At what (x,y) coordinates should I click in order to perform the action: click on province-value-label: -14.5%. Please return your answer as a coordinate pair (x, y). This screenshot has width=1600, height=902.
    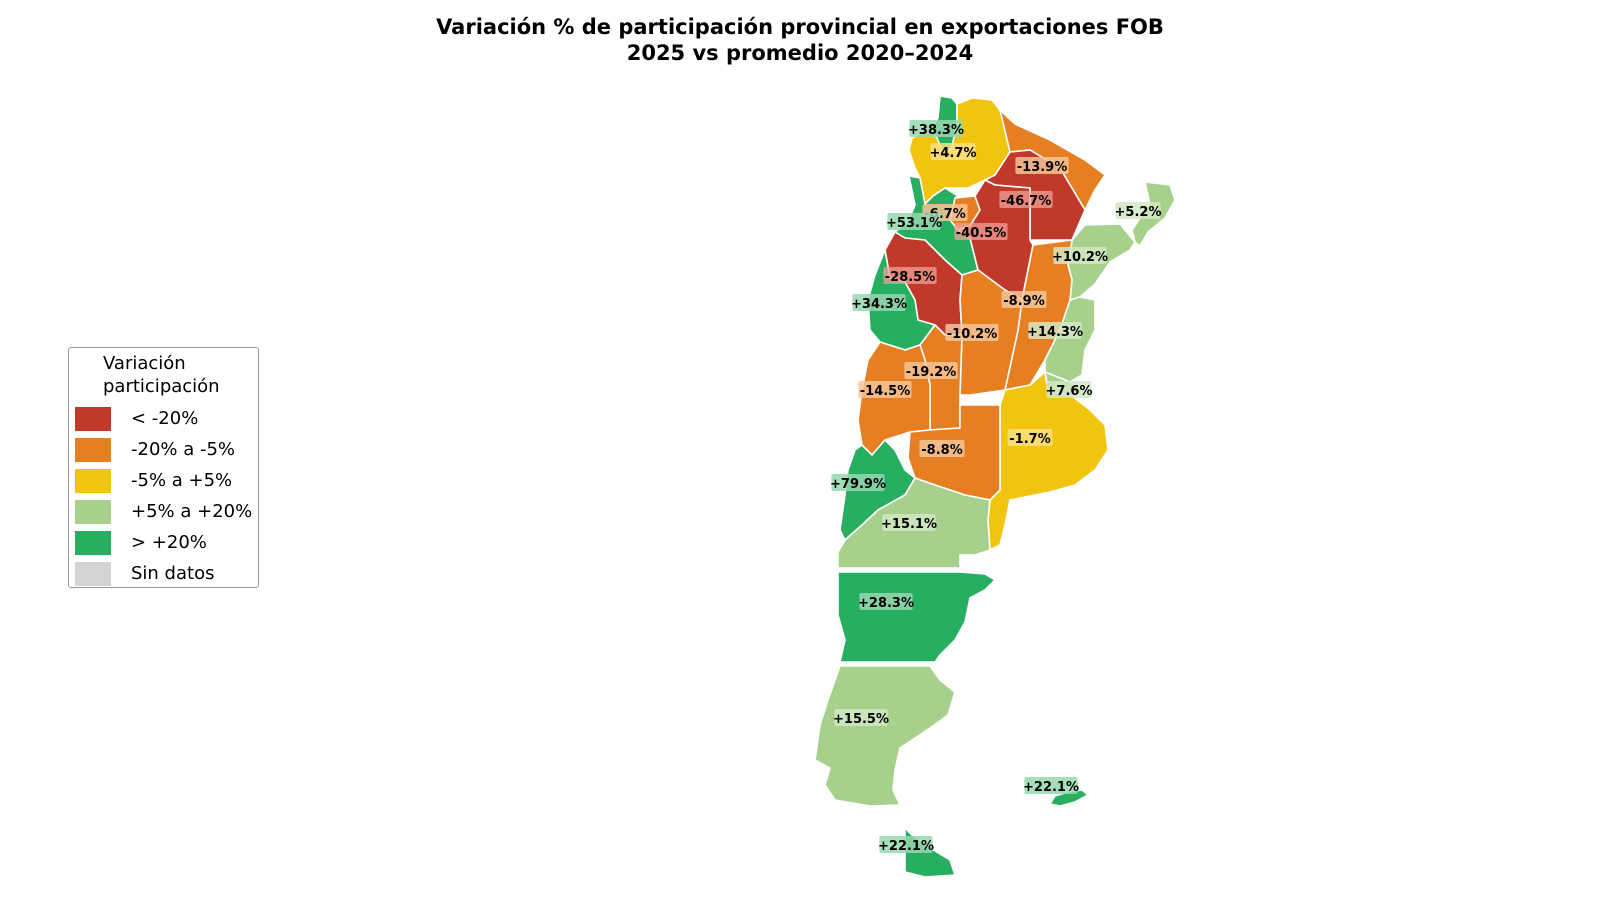
    Looking at the image, I should click on (885, 391).